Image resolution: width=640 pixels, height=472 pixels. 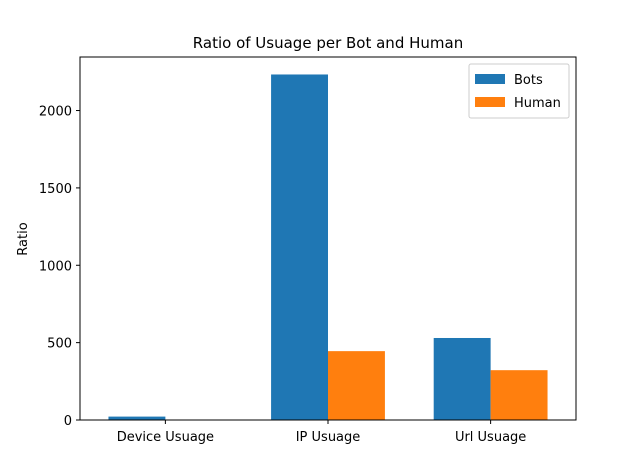 I want to click on y-tick-label-0: 0, so click(x=68, y=421).